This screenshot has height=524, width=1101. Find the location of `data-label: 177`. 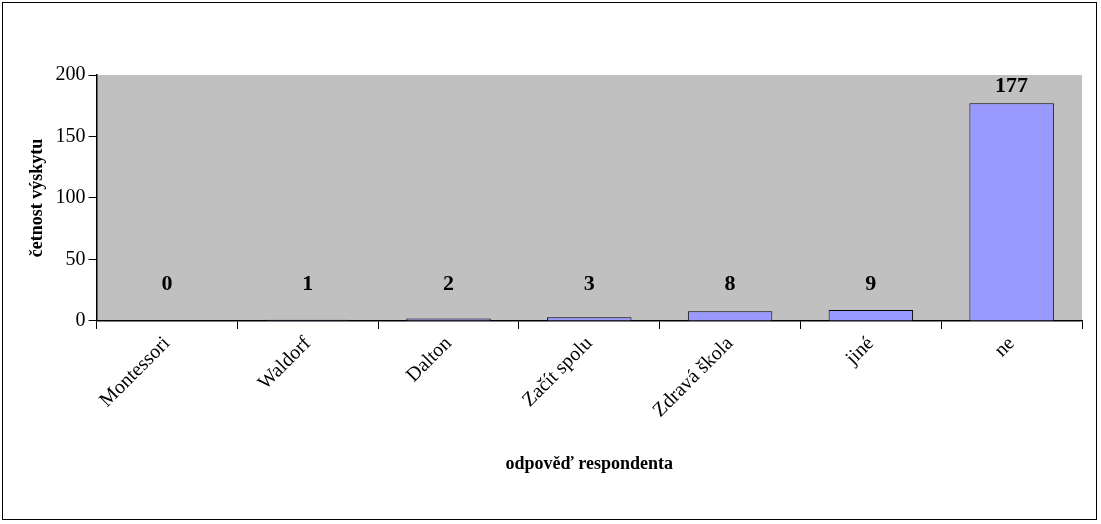

data-label: 177 is located at coordinates (1012, 84).